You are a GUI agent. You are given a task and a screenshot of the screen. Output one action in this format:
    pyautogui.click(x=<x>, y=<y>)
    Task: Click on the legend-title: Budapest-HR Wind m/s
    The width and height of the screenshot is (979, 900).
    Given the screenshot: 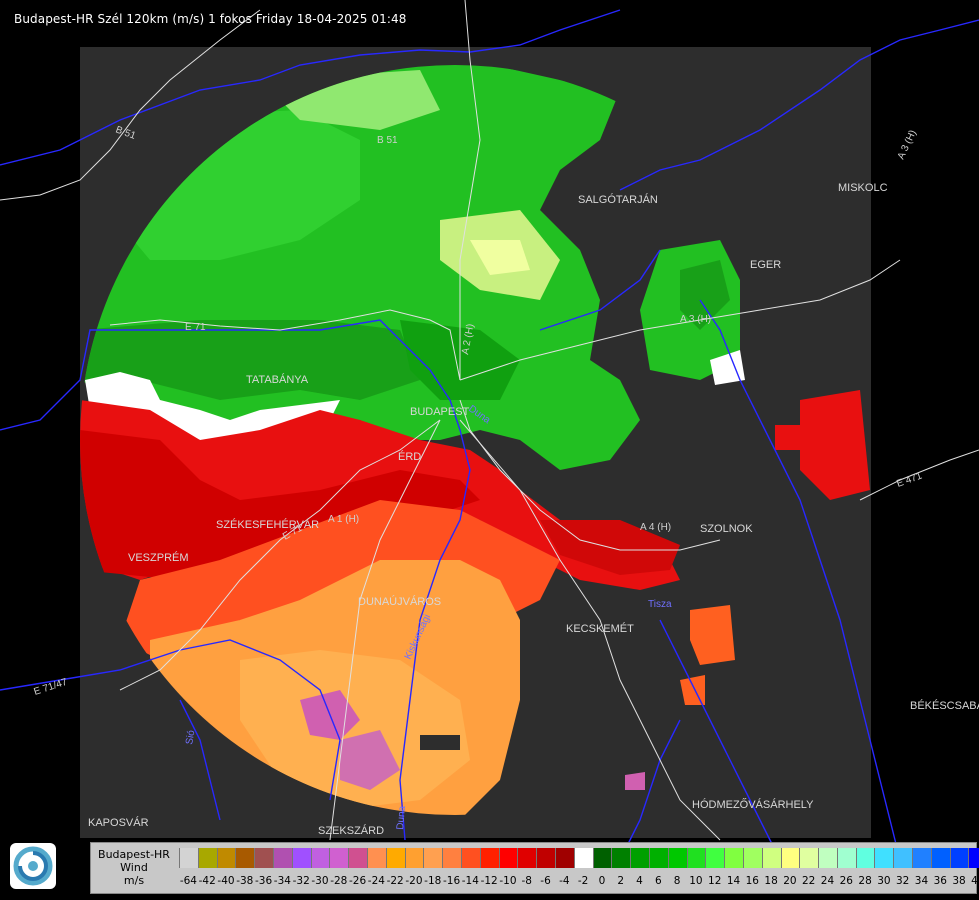 What is the action you would take?
    pyautogui.click(x=134, y=868)
    